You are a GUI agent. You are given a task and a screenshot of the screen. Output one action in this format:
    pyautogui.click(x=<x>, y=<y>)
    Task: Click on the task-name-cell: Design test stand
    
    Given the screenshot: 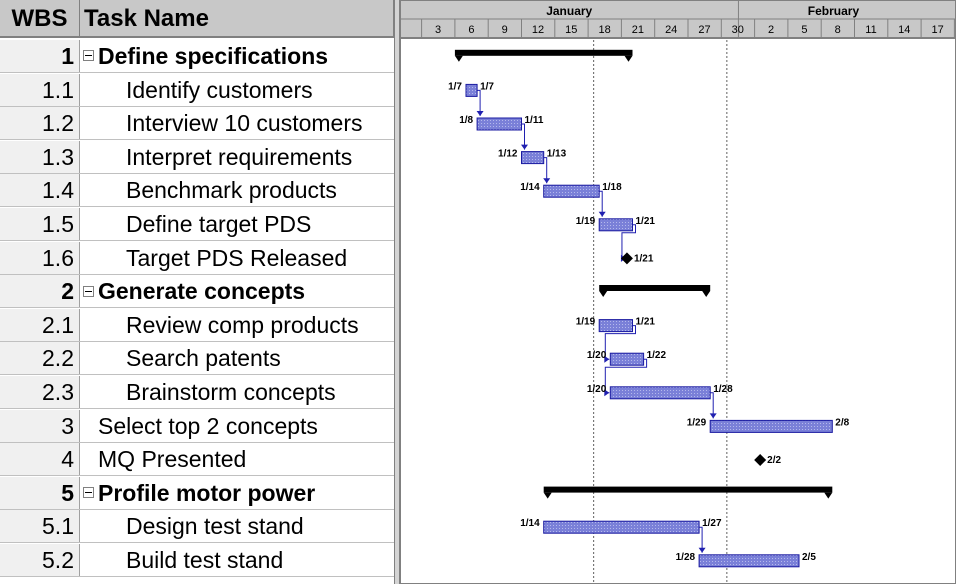 What is the action you would take?
    pyautogui.click(x=260, y=526)
    